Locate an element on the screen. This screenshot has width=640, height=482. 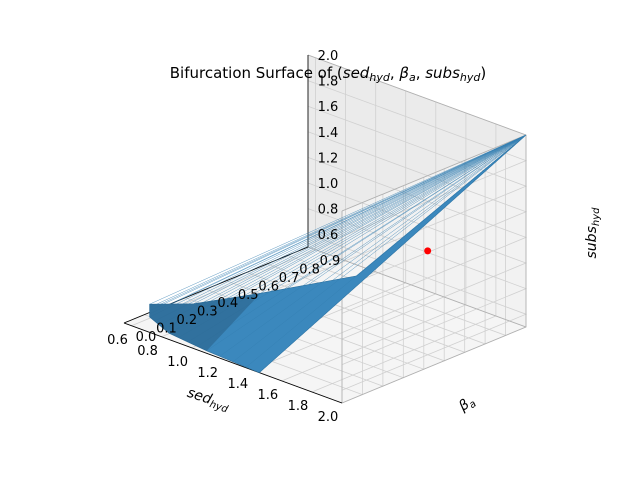
y-tick-label: 0.6 is located at coordinates (268, 286).